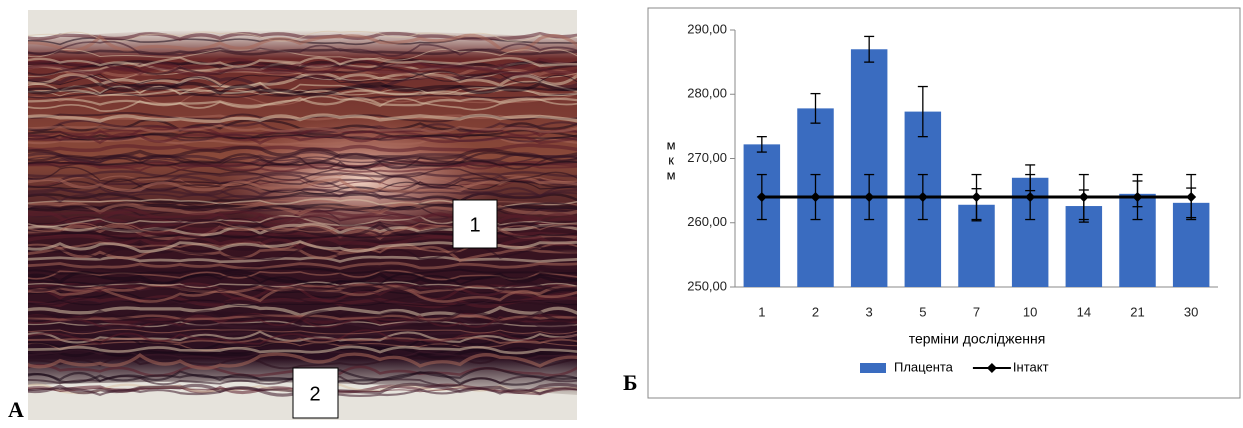  Describe the element at coordinates (977, 339) in the screenshot. I see `x-axis-label: терміни дослідження` at that location.